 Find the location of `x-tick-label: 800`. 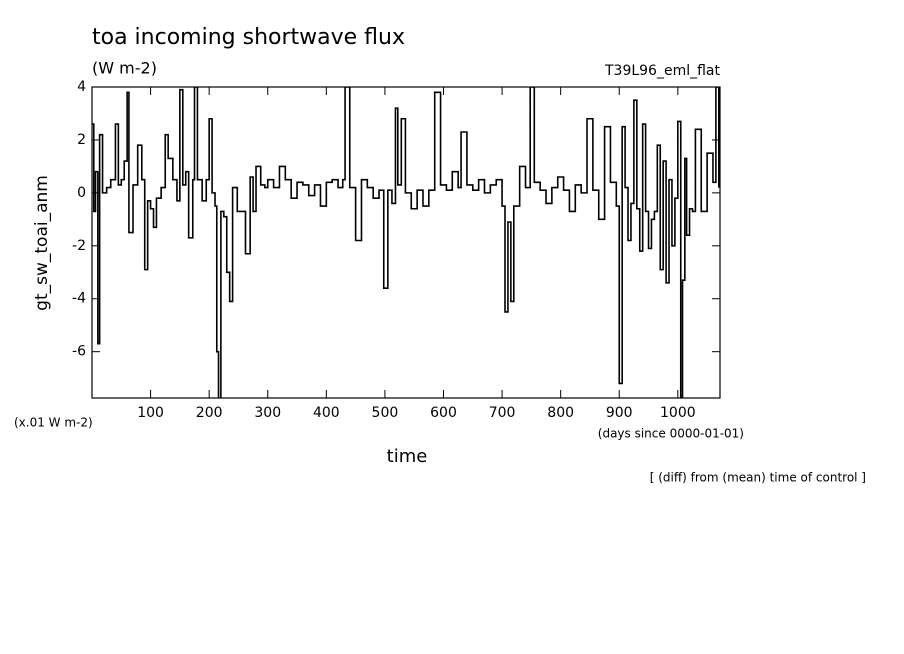

x-tick-label: 800 is located at coordinates (560, 413).